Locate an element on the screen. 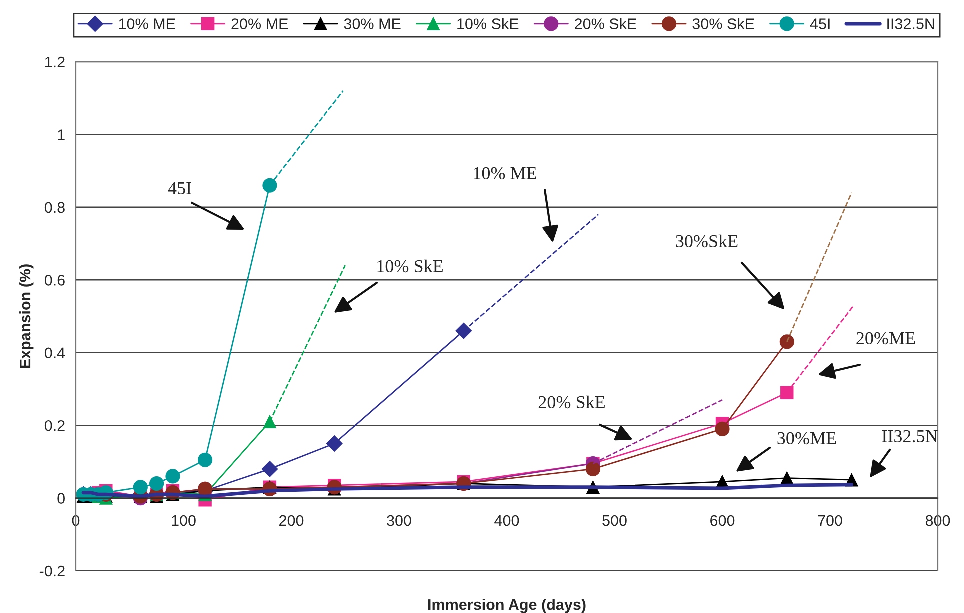  x-tick-label: 400 is located at coordinates (507, 520).